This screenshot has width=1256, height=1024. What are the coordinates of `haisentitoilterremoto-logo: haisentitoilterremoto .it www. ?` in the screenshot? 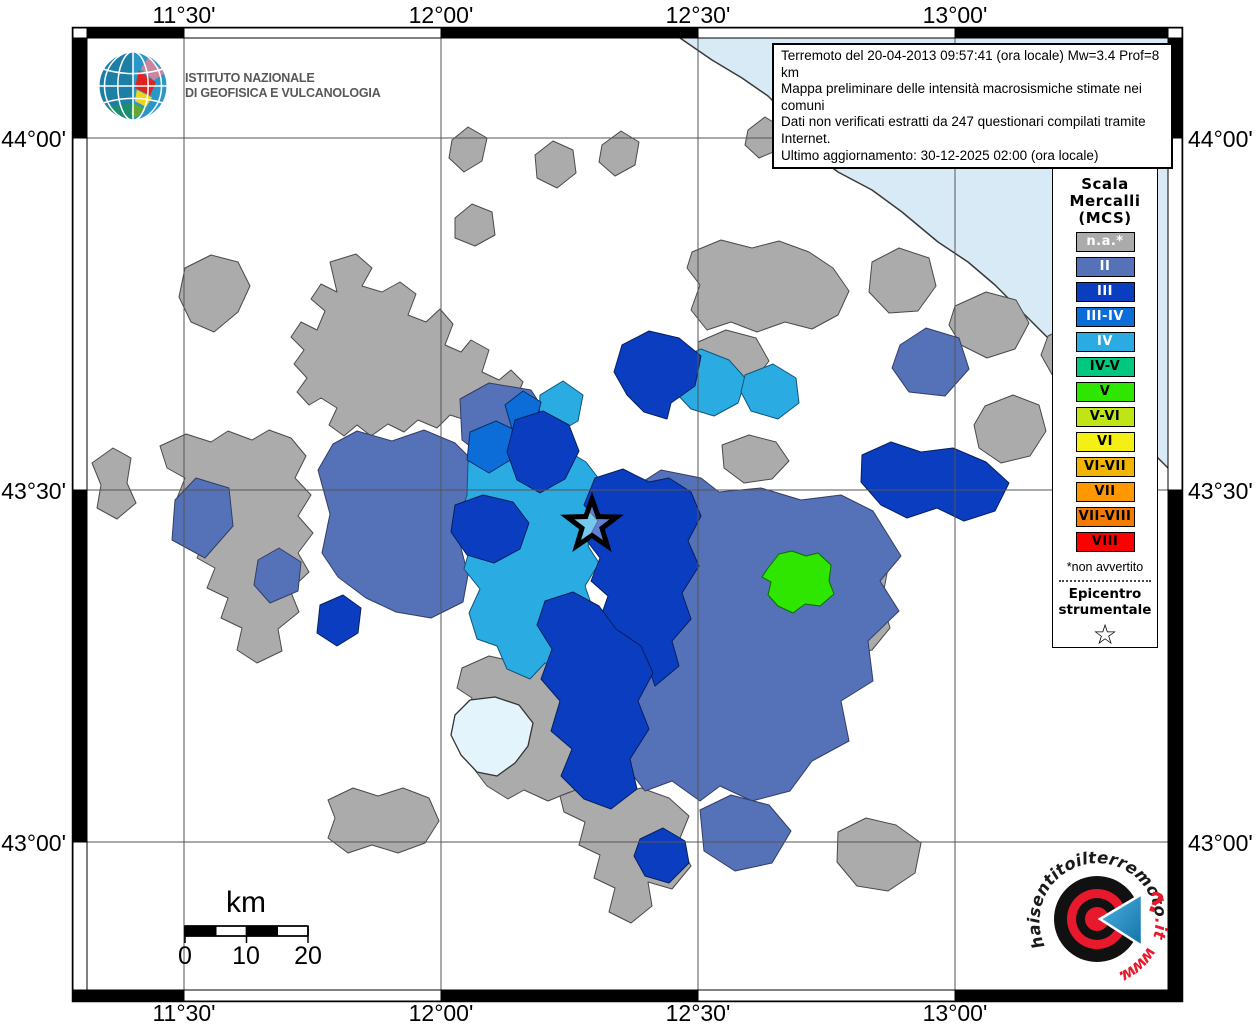 It's located at (1097, 917).